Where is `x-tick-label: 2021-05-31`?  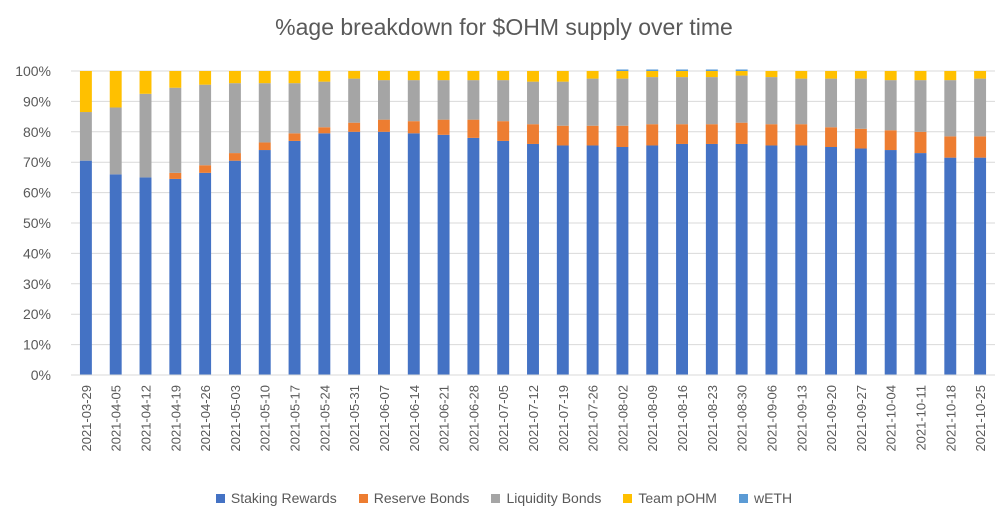
x-tick-label: 2021-05-31 is located at coordinates (354, 418).